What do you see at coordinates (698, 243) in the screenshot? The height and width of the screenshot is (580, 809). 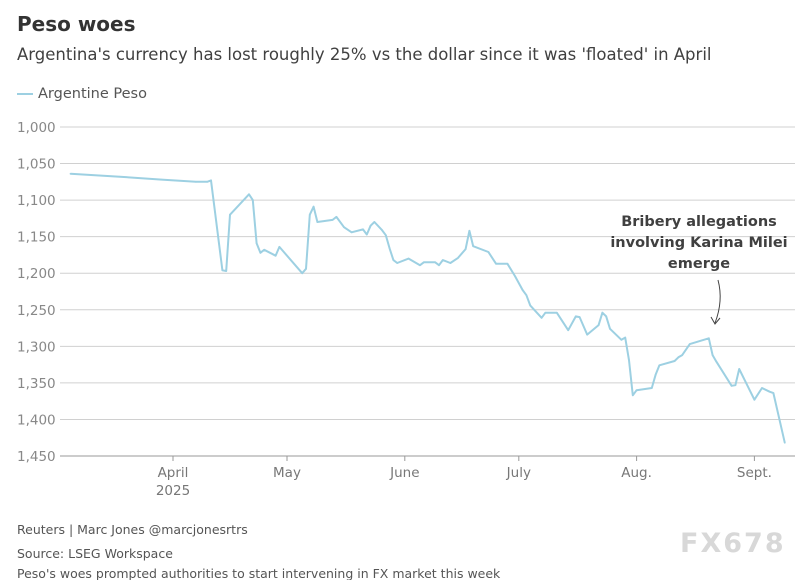 I see `annotation-text: involving Karina Milei` at bounding box center [698, 243].